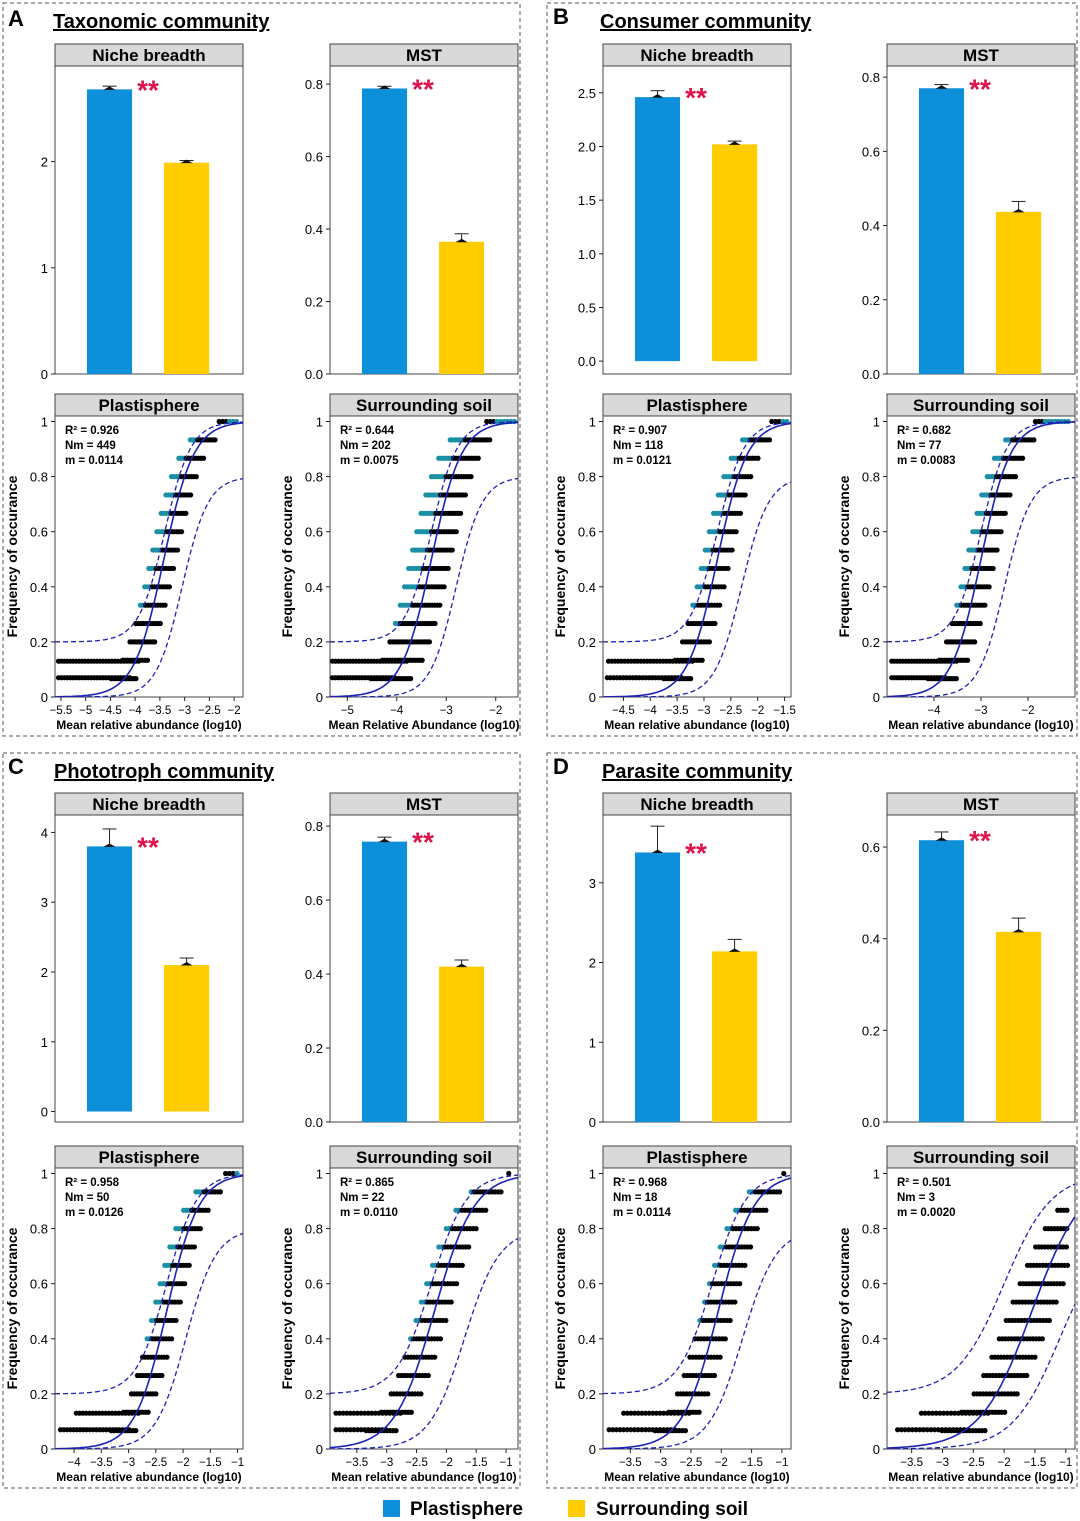 Image resolution: width=1080 pixels, height=1521 pixels. I want to click on D-plast-stat: R² = 0.968, so click(640, 1183).